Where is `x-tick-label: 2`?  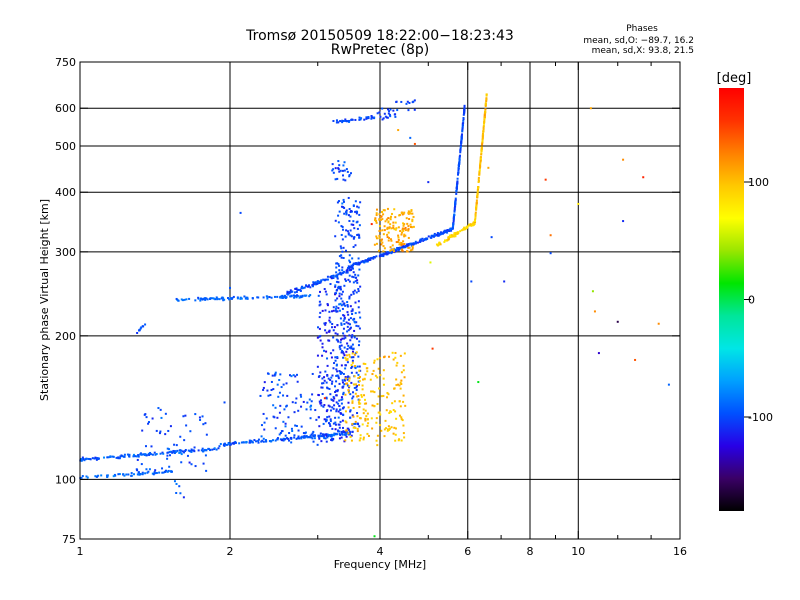
x-tick-label: 2 is located at coordinates (230, 551).